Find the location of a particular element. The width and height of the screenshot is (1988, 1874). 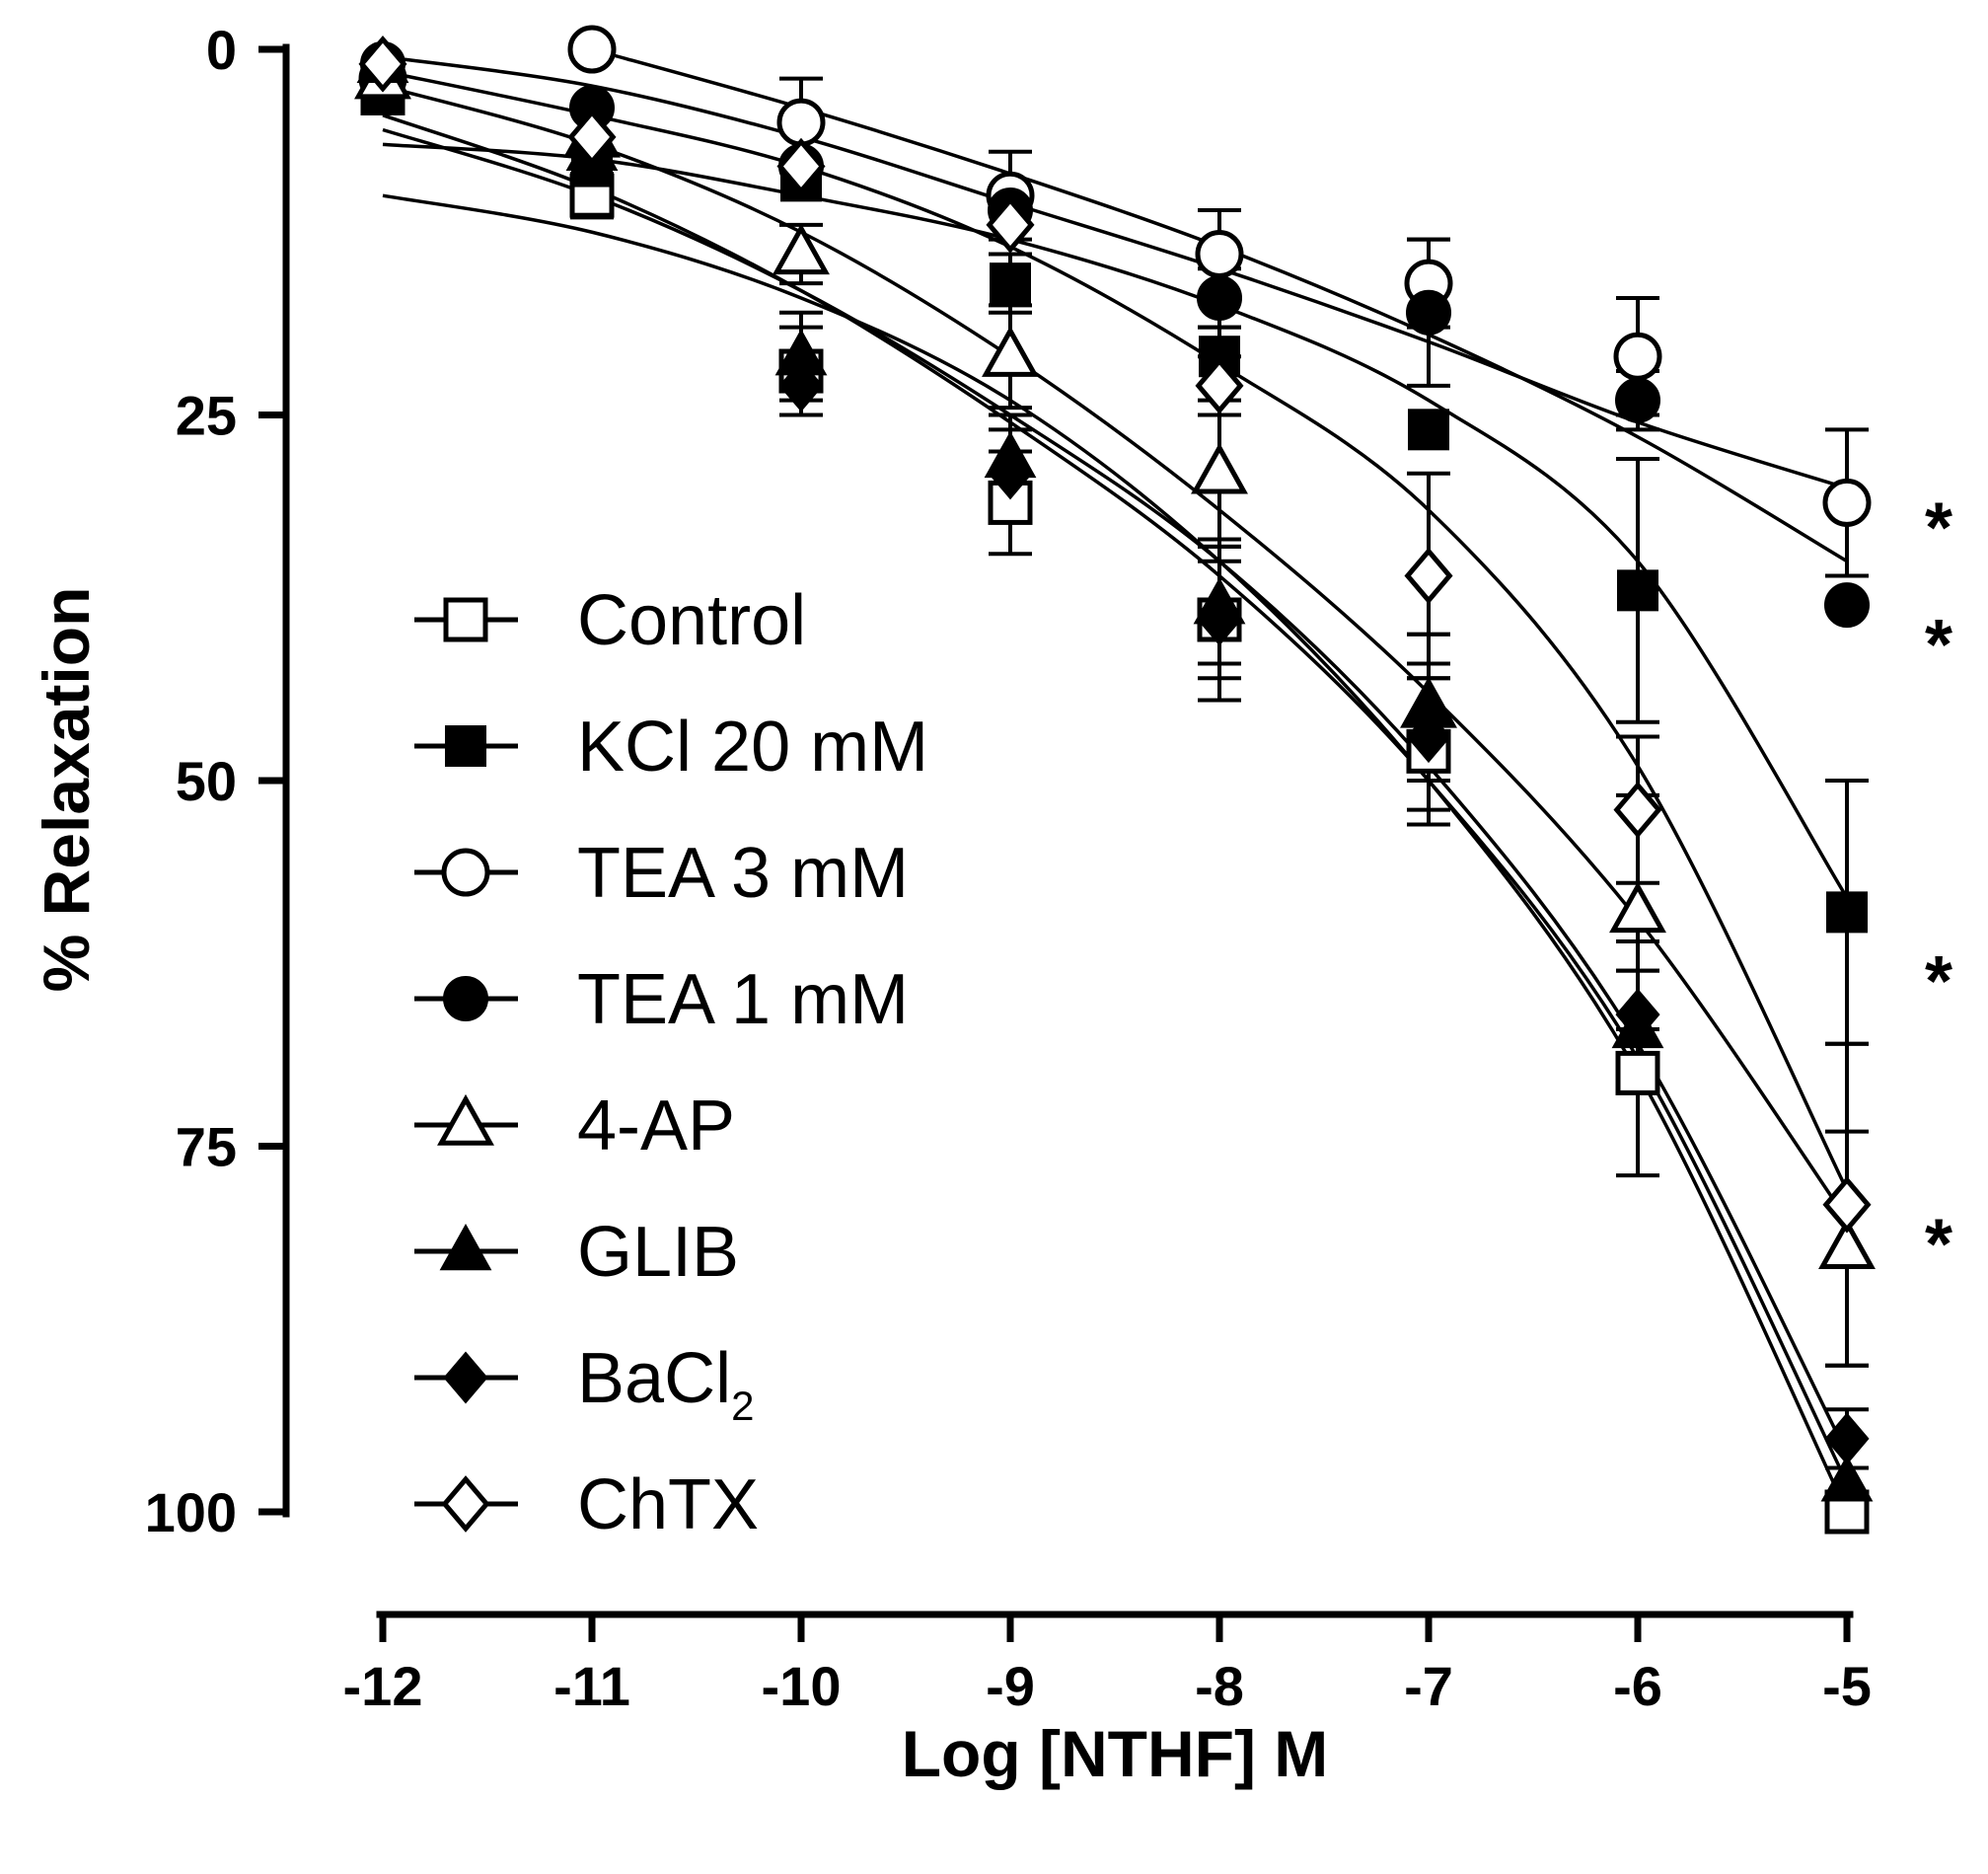

x-tick-label: -7 is located at coordinates (1429, 1686).